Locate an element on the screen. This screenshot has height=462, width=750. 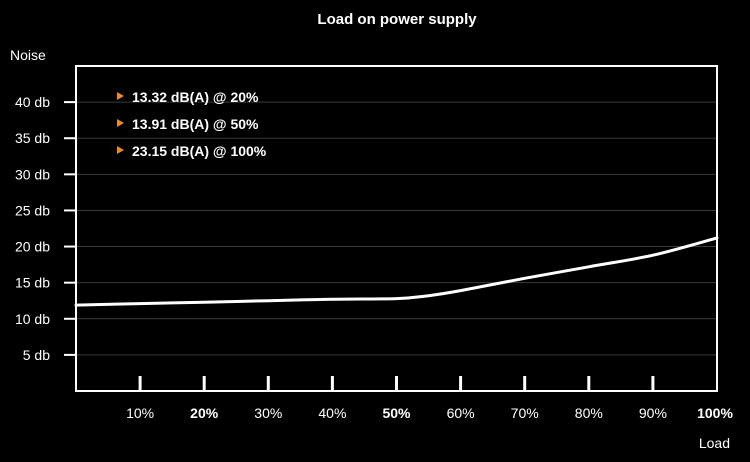
x-tick-label: 60% is located at coordinates (461, 413).